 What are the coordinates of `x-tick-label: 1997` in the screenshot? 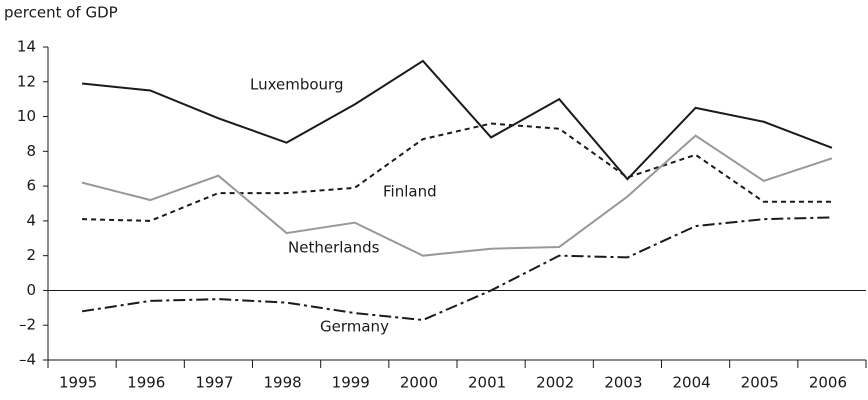 It's located at (214, 383).